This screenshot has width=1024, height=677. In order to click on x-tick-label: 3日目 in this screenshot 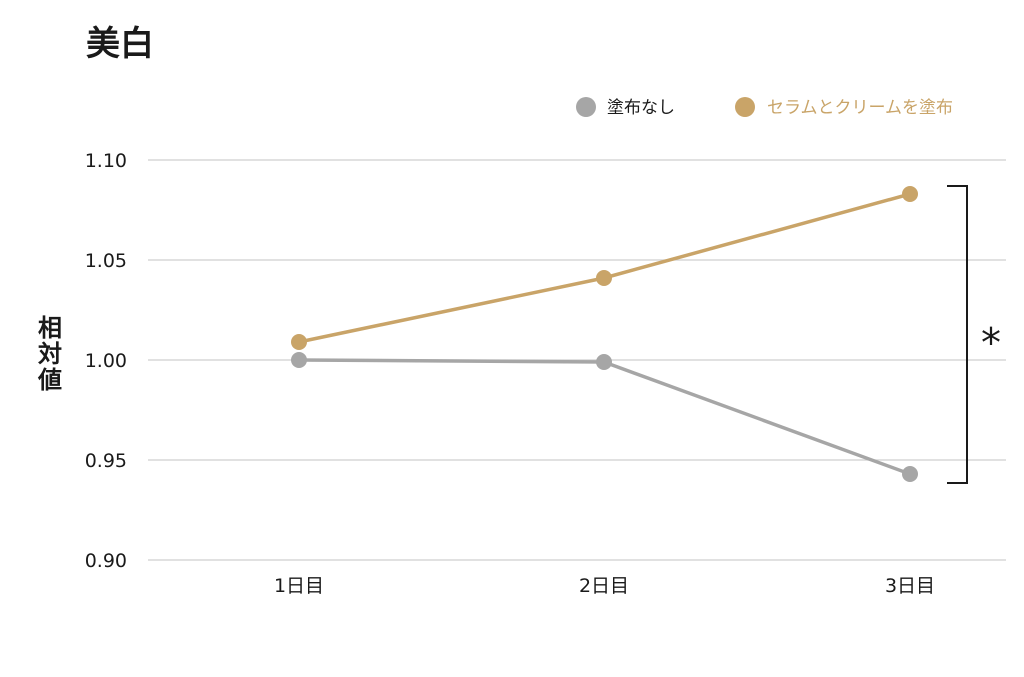, I will do `click(910, 586)`.